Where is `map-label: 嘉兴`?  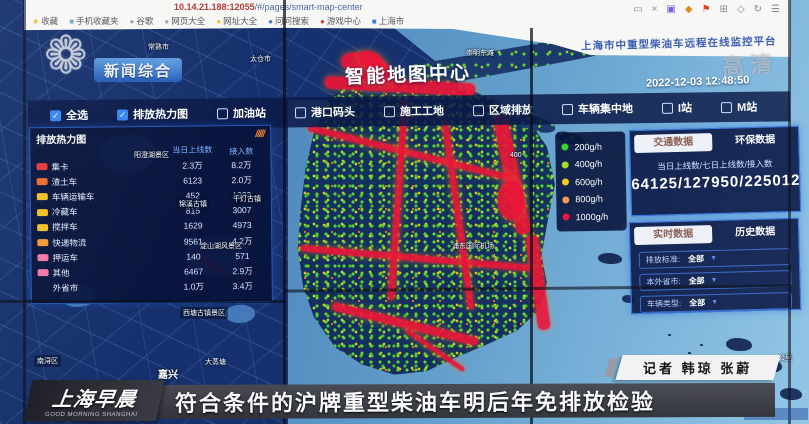 map-label: 嘉兴 is located at coordinates (168, 375).